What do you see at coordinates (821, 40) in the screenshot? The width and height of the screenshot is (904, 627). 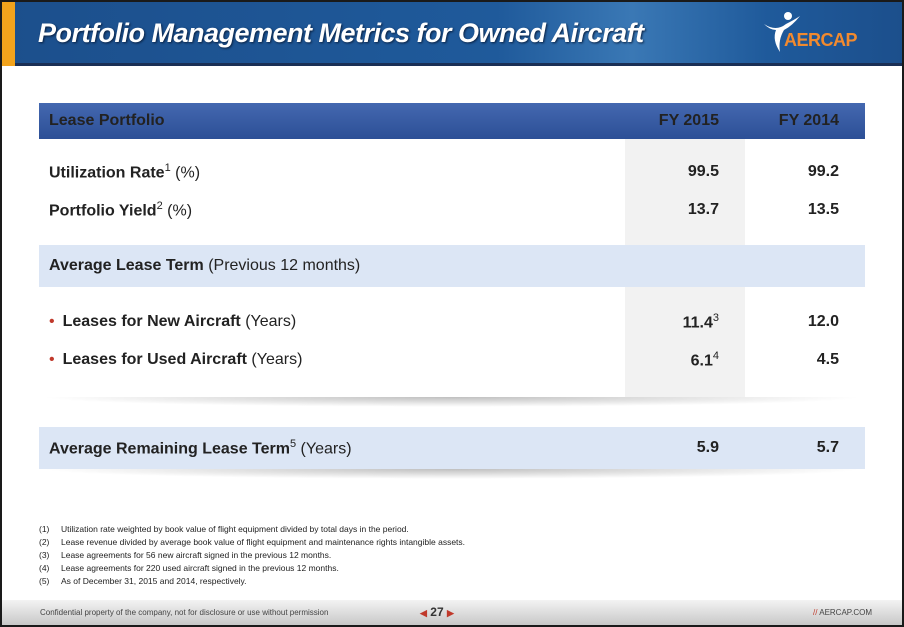 I see `logo-text: AERCAP` at bounding box center [821, 40].